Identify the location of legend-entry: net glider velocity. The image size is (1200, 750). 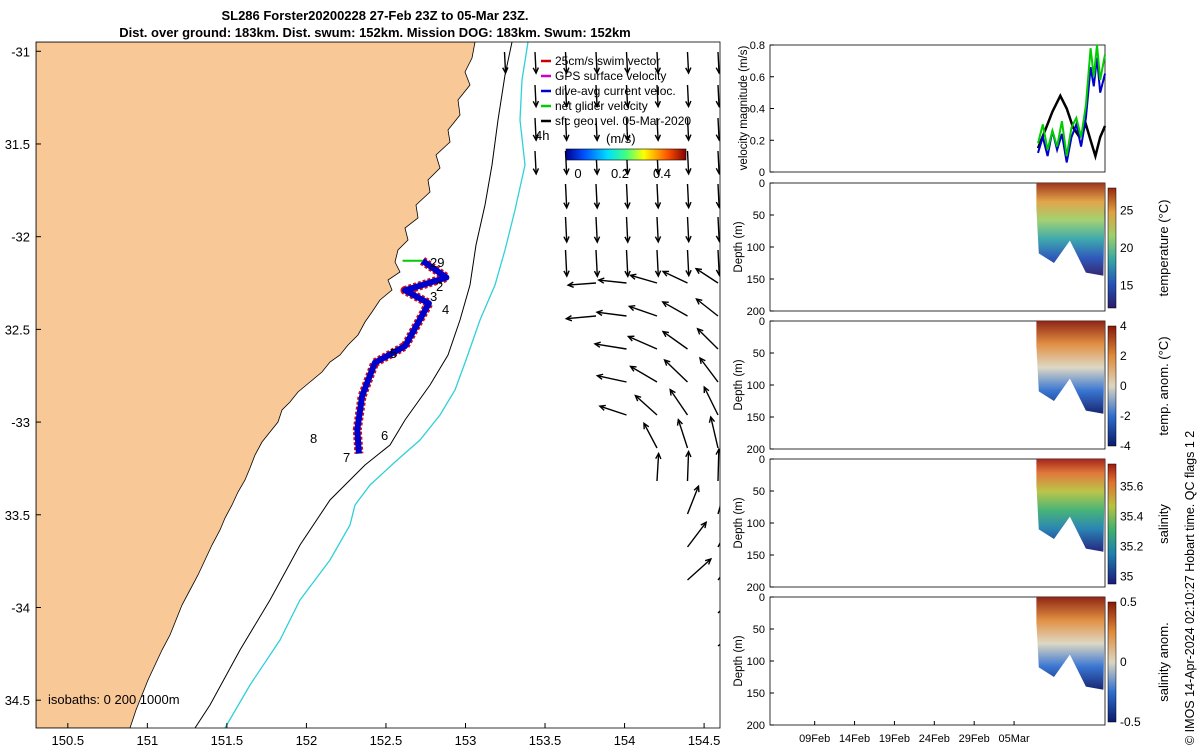
(601, 106).